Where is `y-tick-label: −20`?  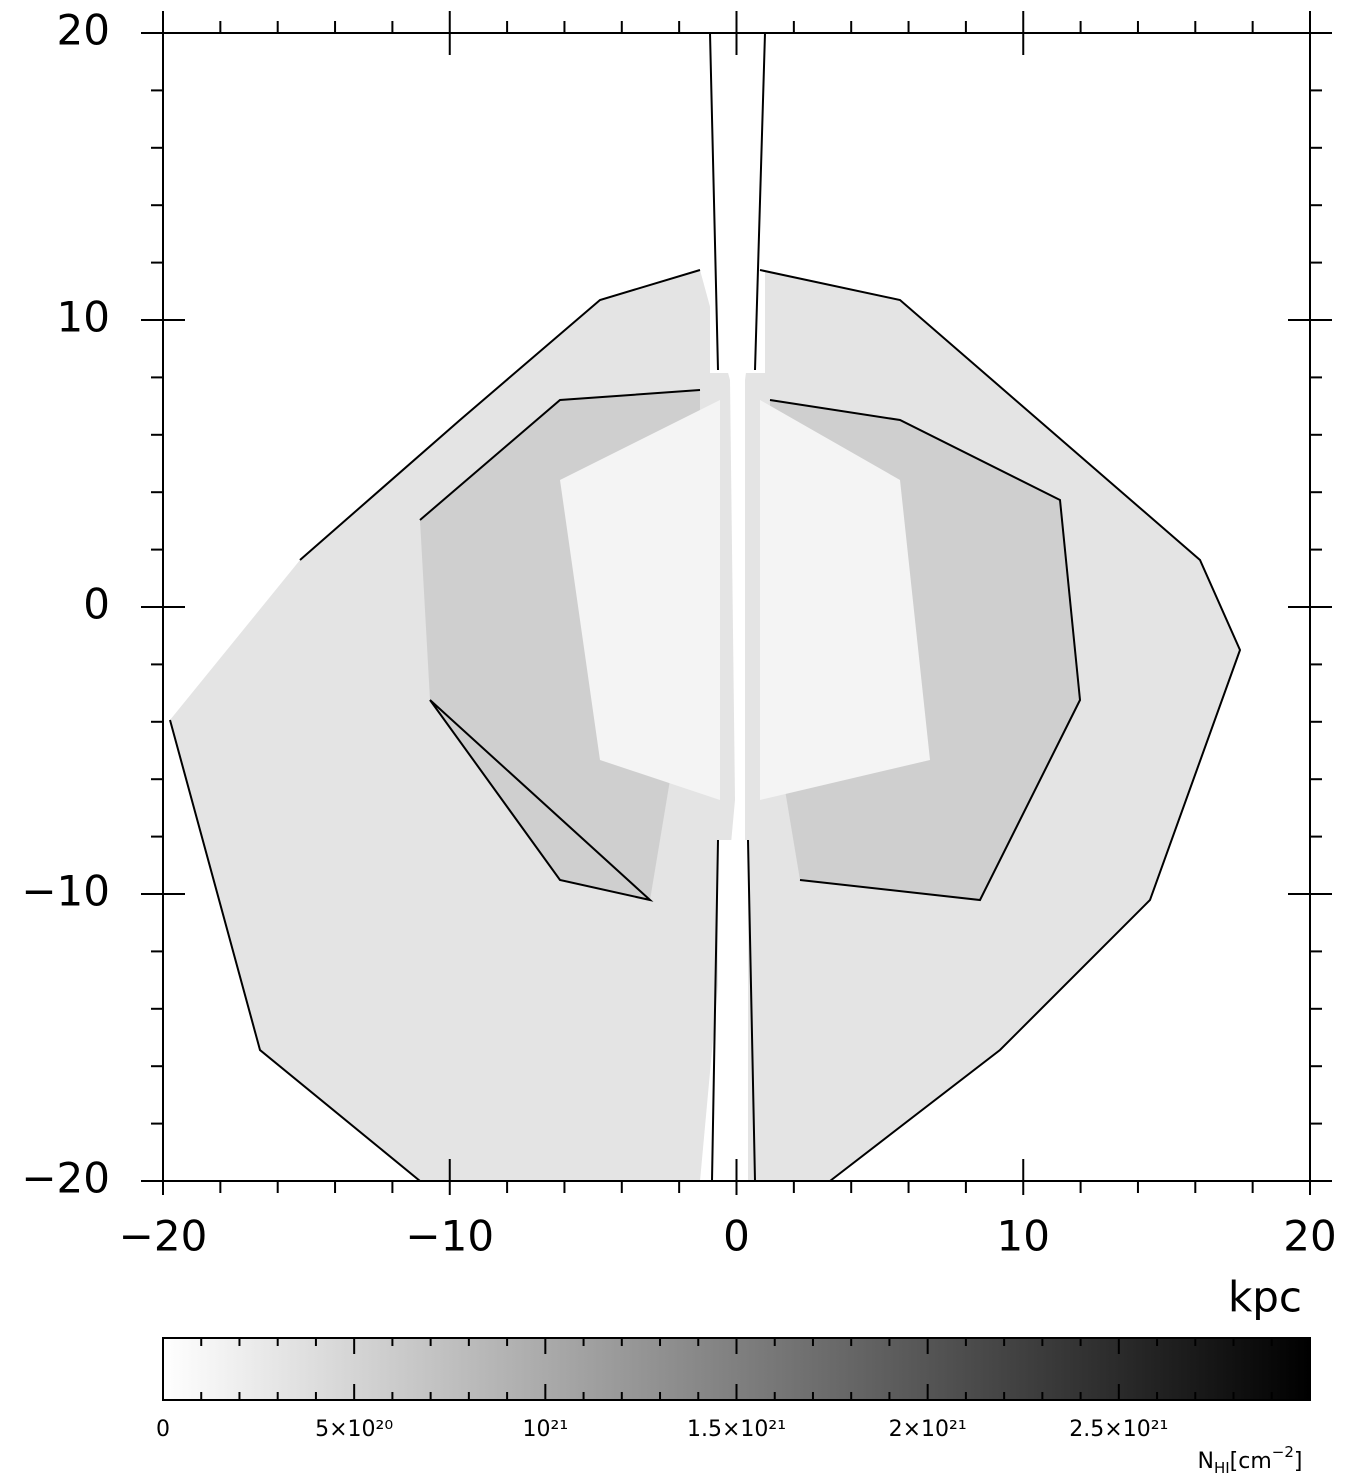
y-tick-label: −20 is located at coordinates (65, 1178).